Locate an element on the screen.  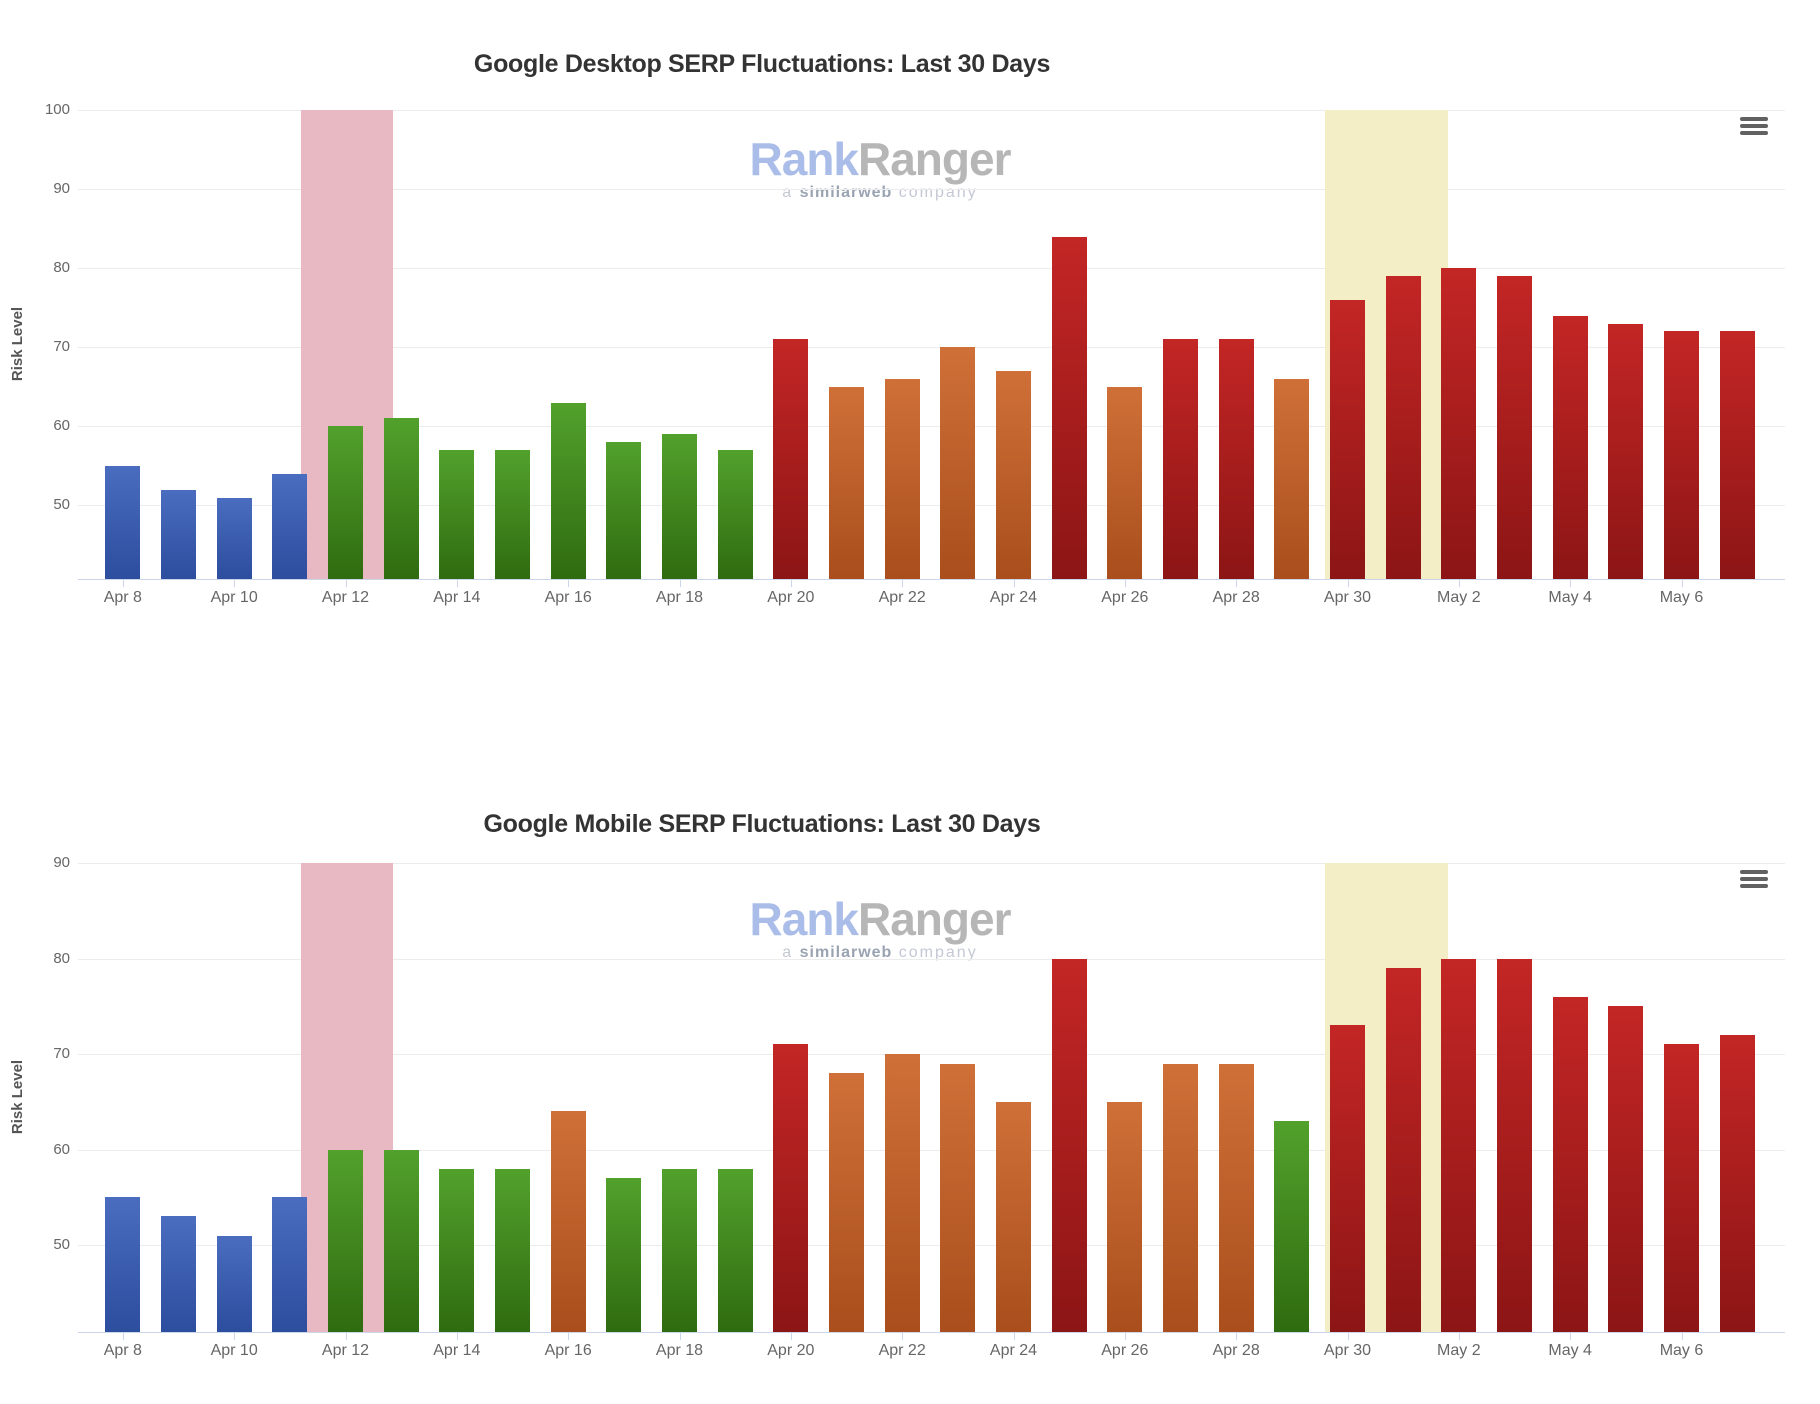
rankranger-logo: RankRanger is located at coordinates (880, 159).